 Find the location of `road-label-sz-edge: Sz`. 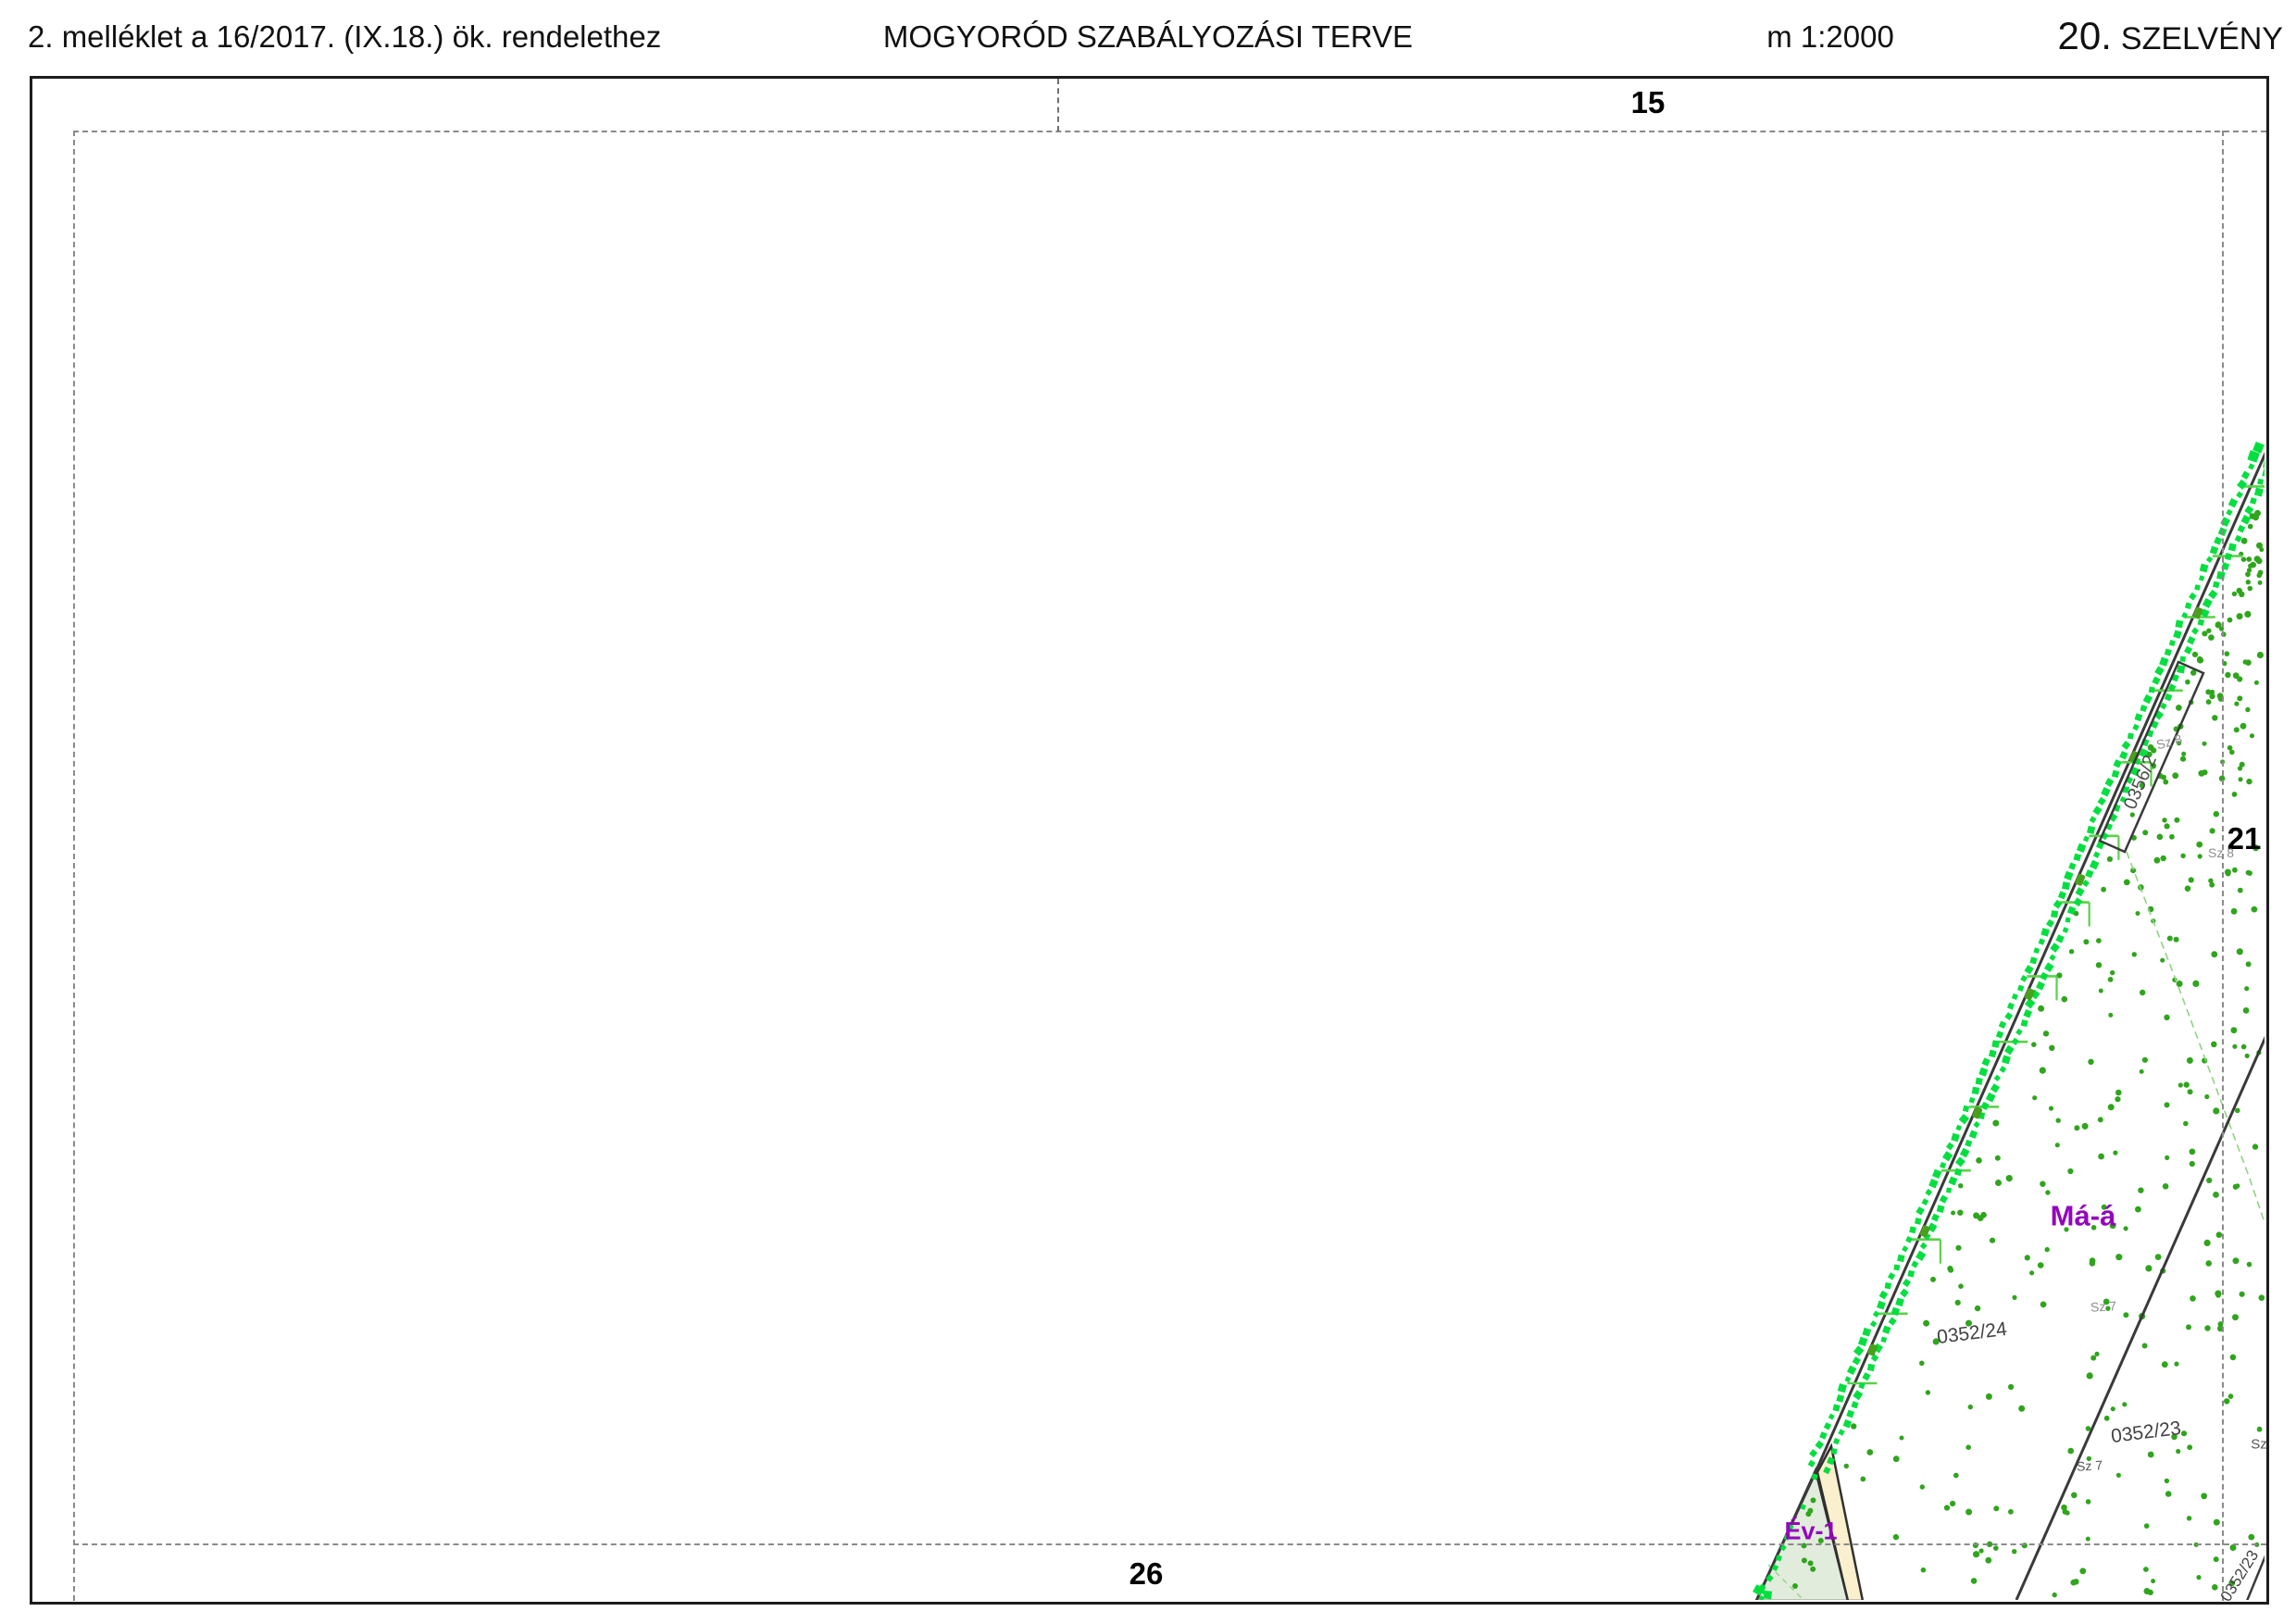

road-label-sz-edge: Sz is located at coordinates (2259, 1444).